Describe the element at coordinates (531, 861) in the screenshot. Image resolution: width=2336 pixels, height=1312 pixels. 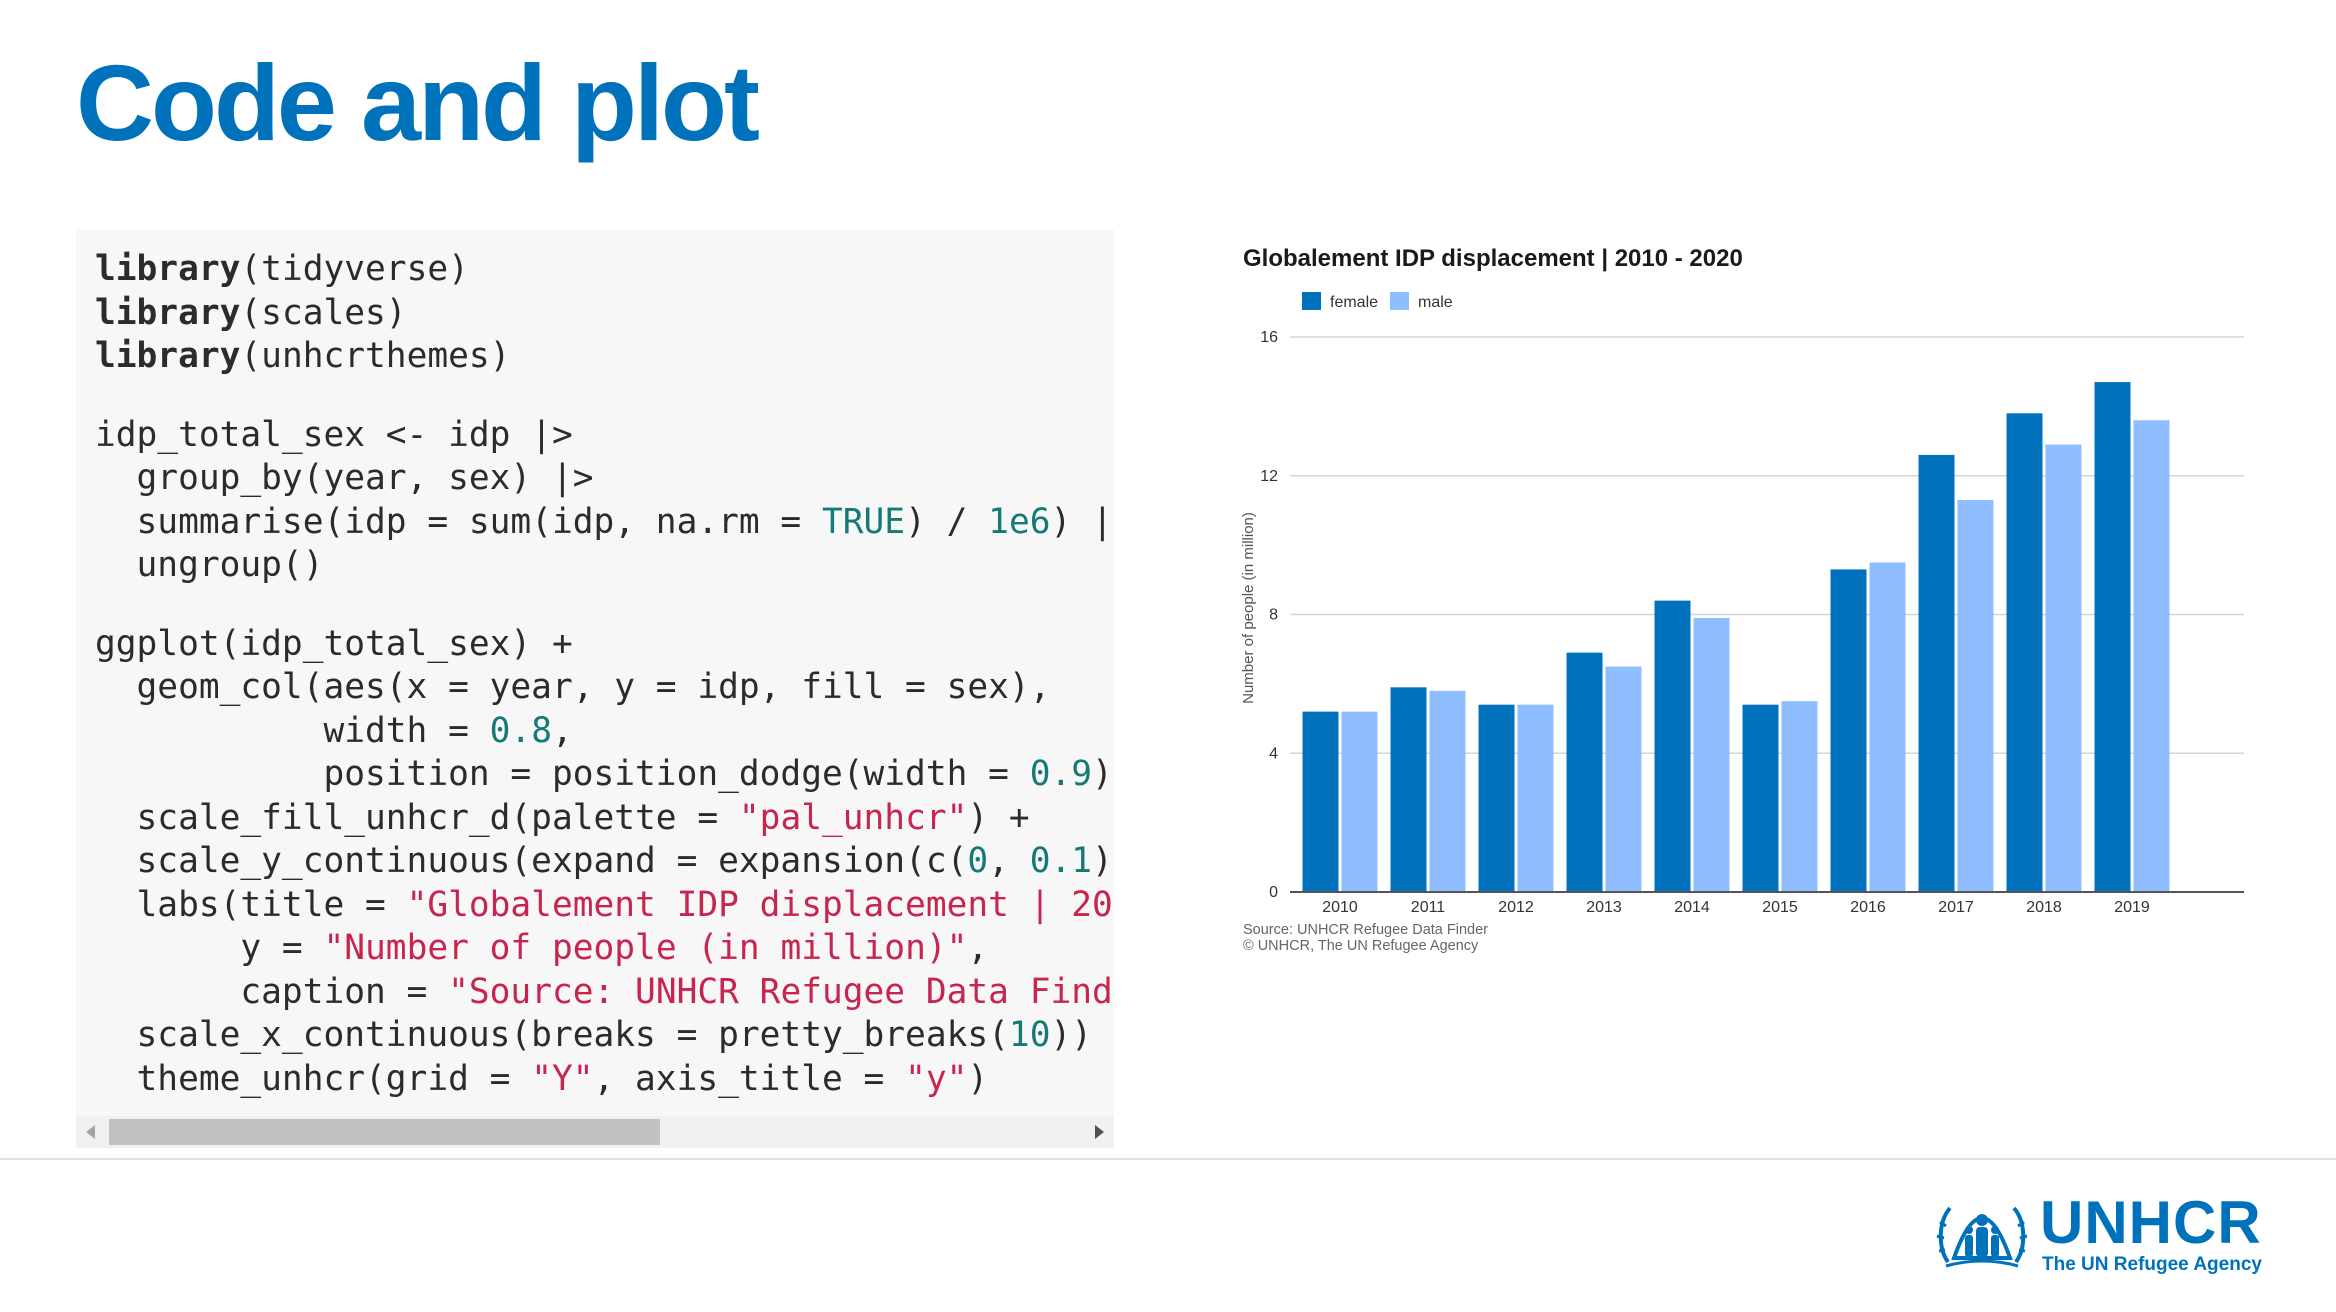
I see `code-token: scale_y_continuous(expand = expansion(c(` at that location.